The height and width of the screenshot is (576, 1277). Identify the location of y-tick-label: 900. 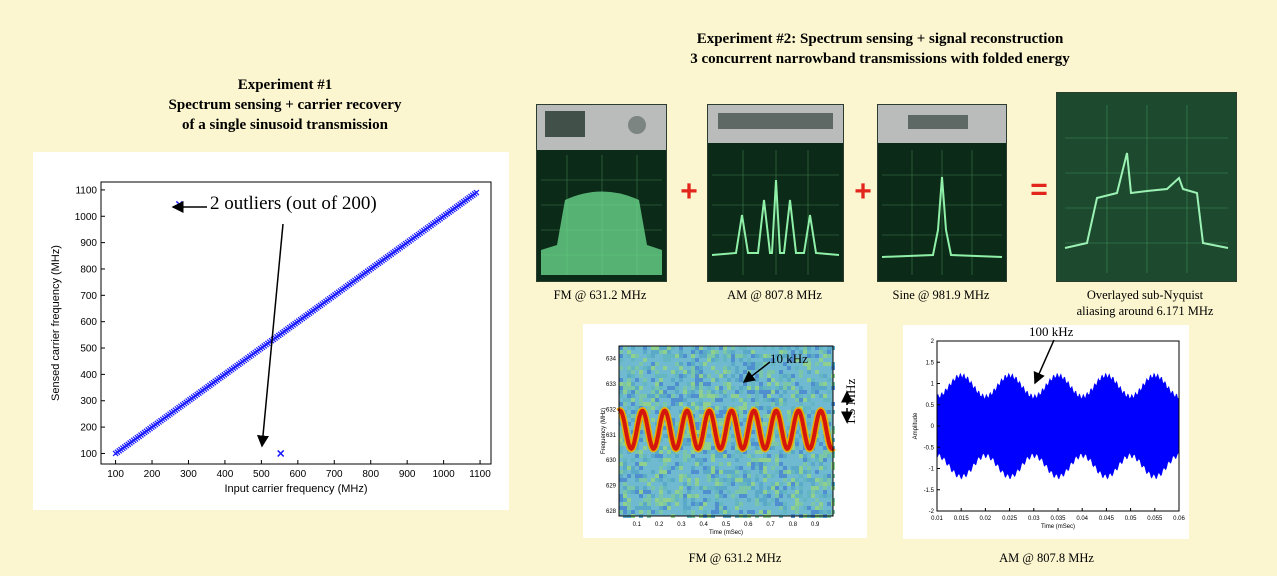
(88, 243).